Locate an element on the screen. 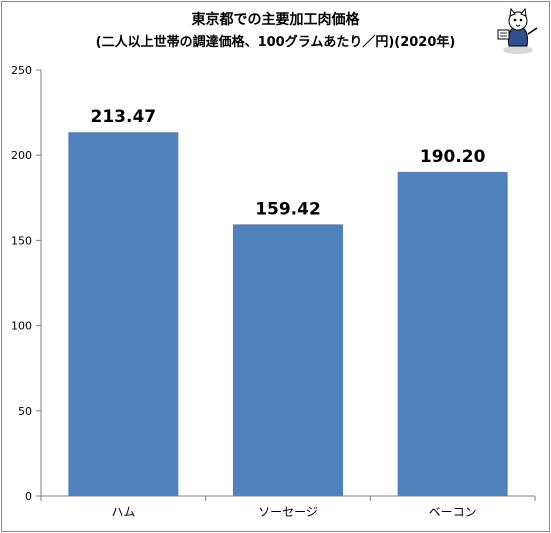  mascot-cat-icon is located at coordinates (517, 30).